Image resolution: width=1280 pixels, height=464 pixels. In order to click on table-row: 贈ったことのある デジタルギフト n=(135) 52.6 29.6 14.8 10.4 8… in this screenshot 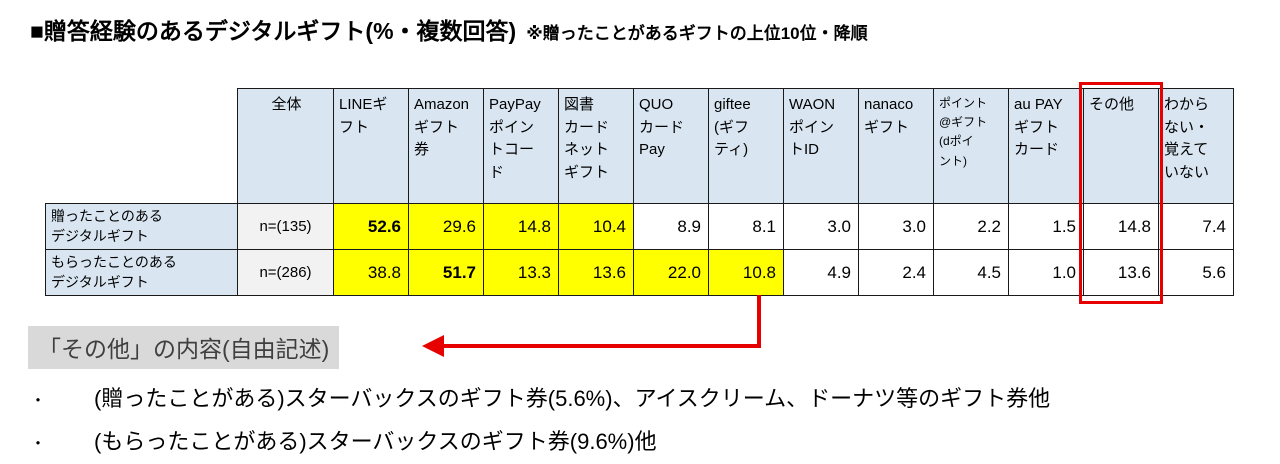, I will do `click(639, 226)`.